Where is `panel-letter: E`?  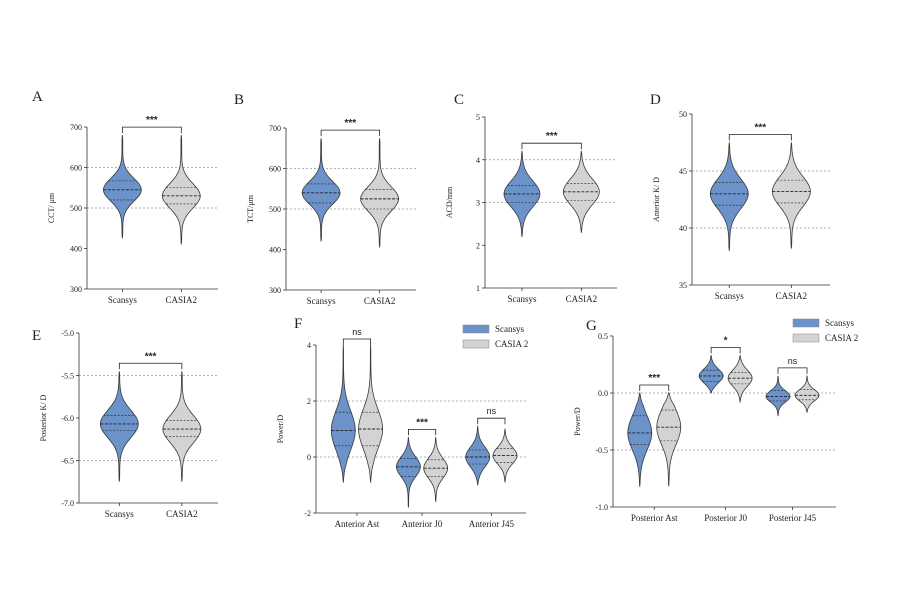
panel-letter: E is located at coordinates (36, 336).